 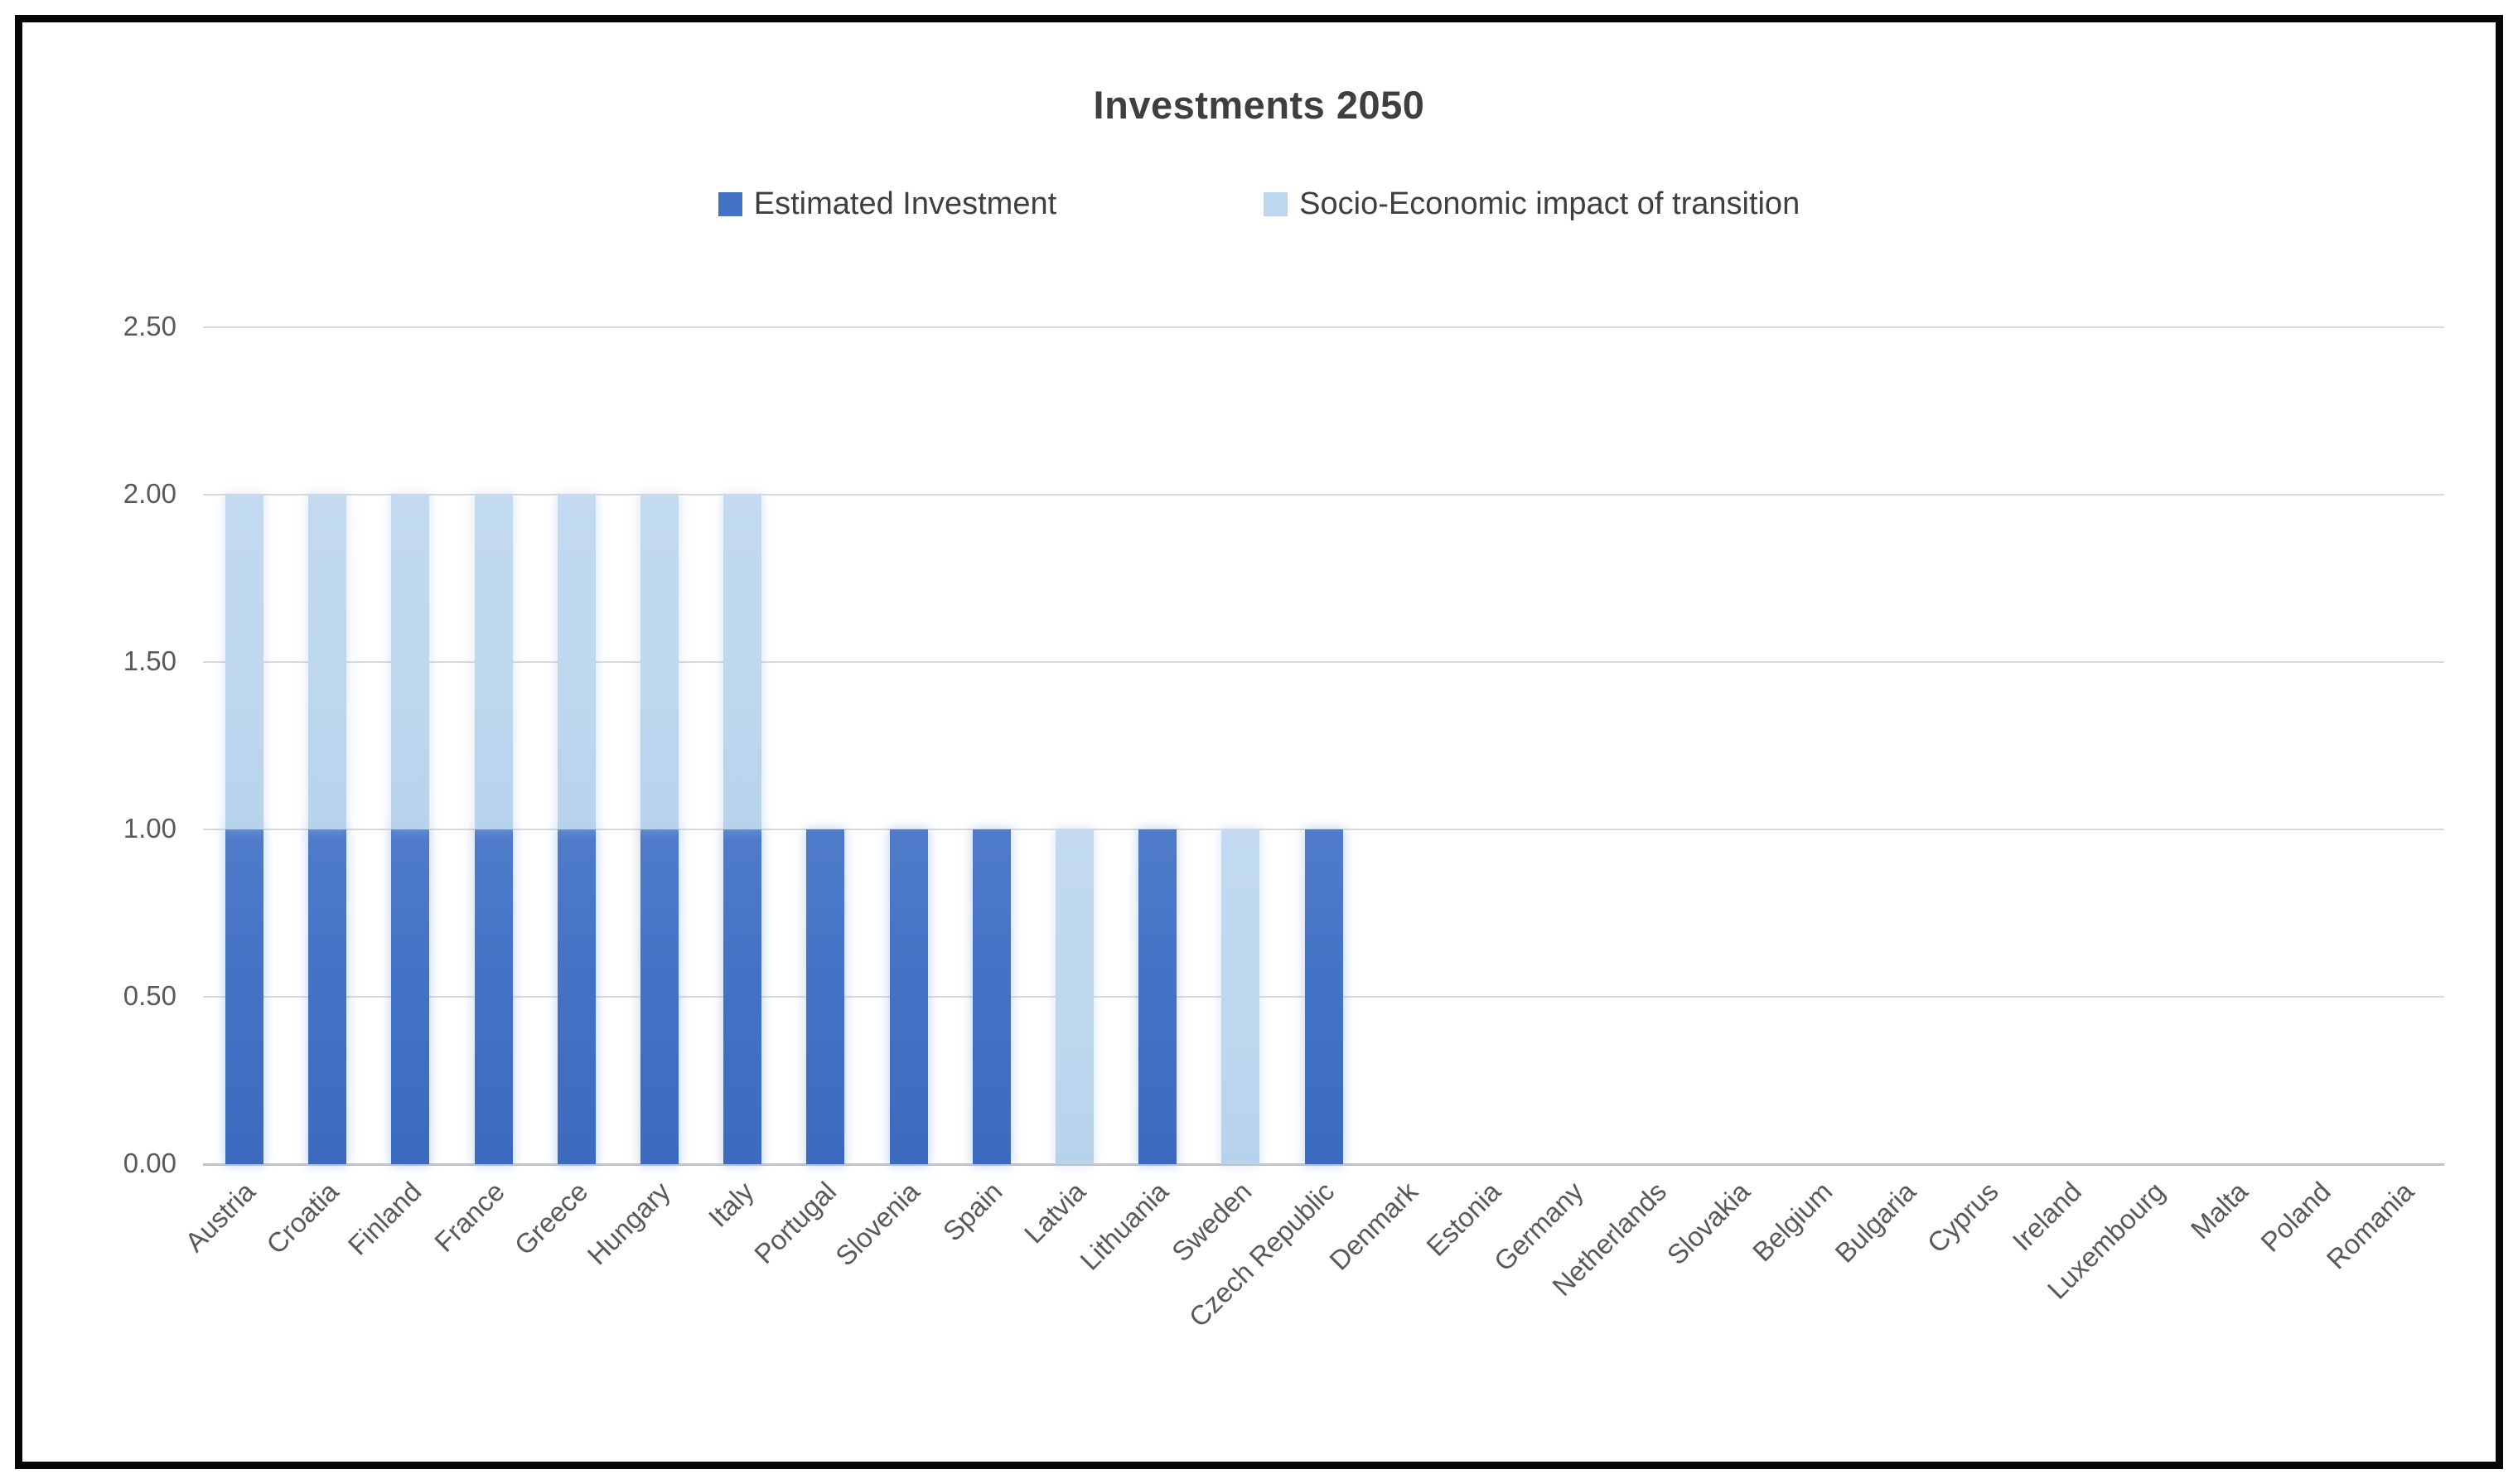 What do you see at coordinates (1323, 1164) in the screenshot?
I see `x-axis-line` at bounding box center [1323, 1164].